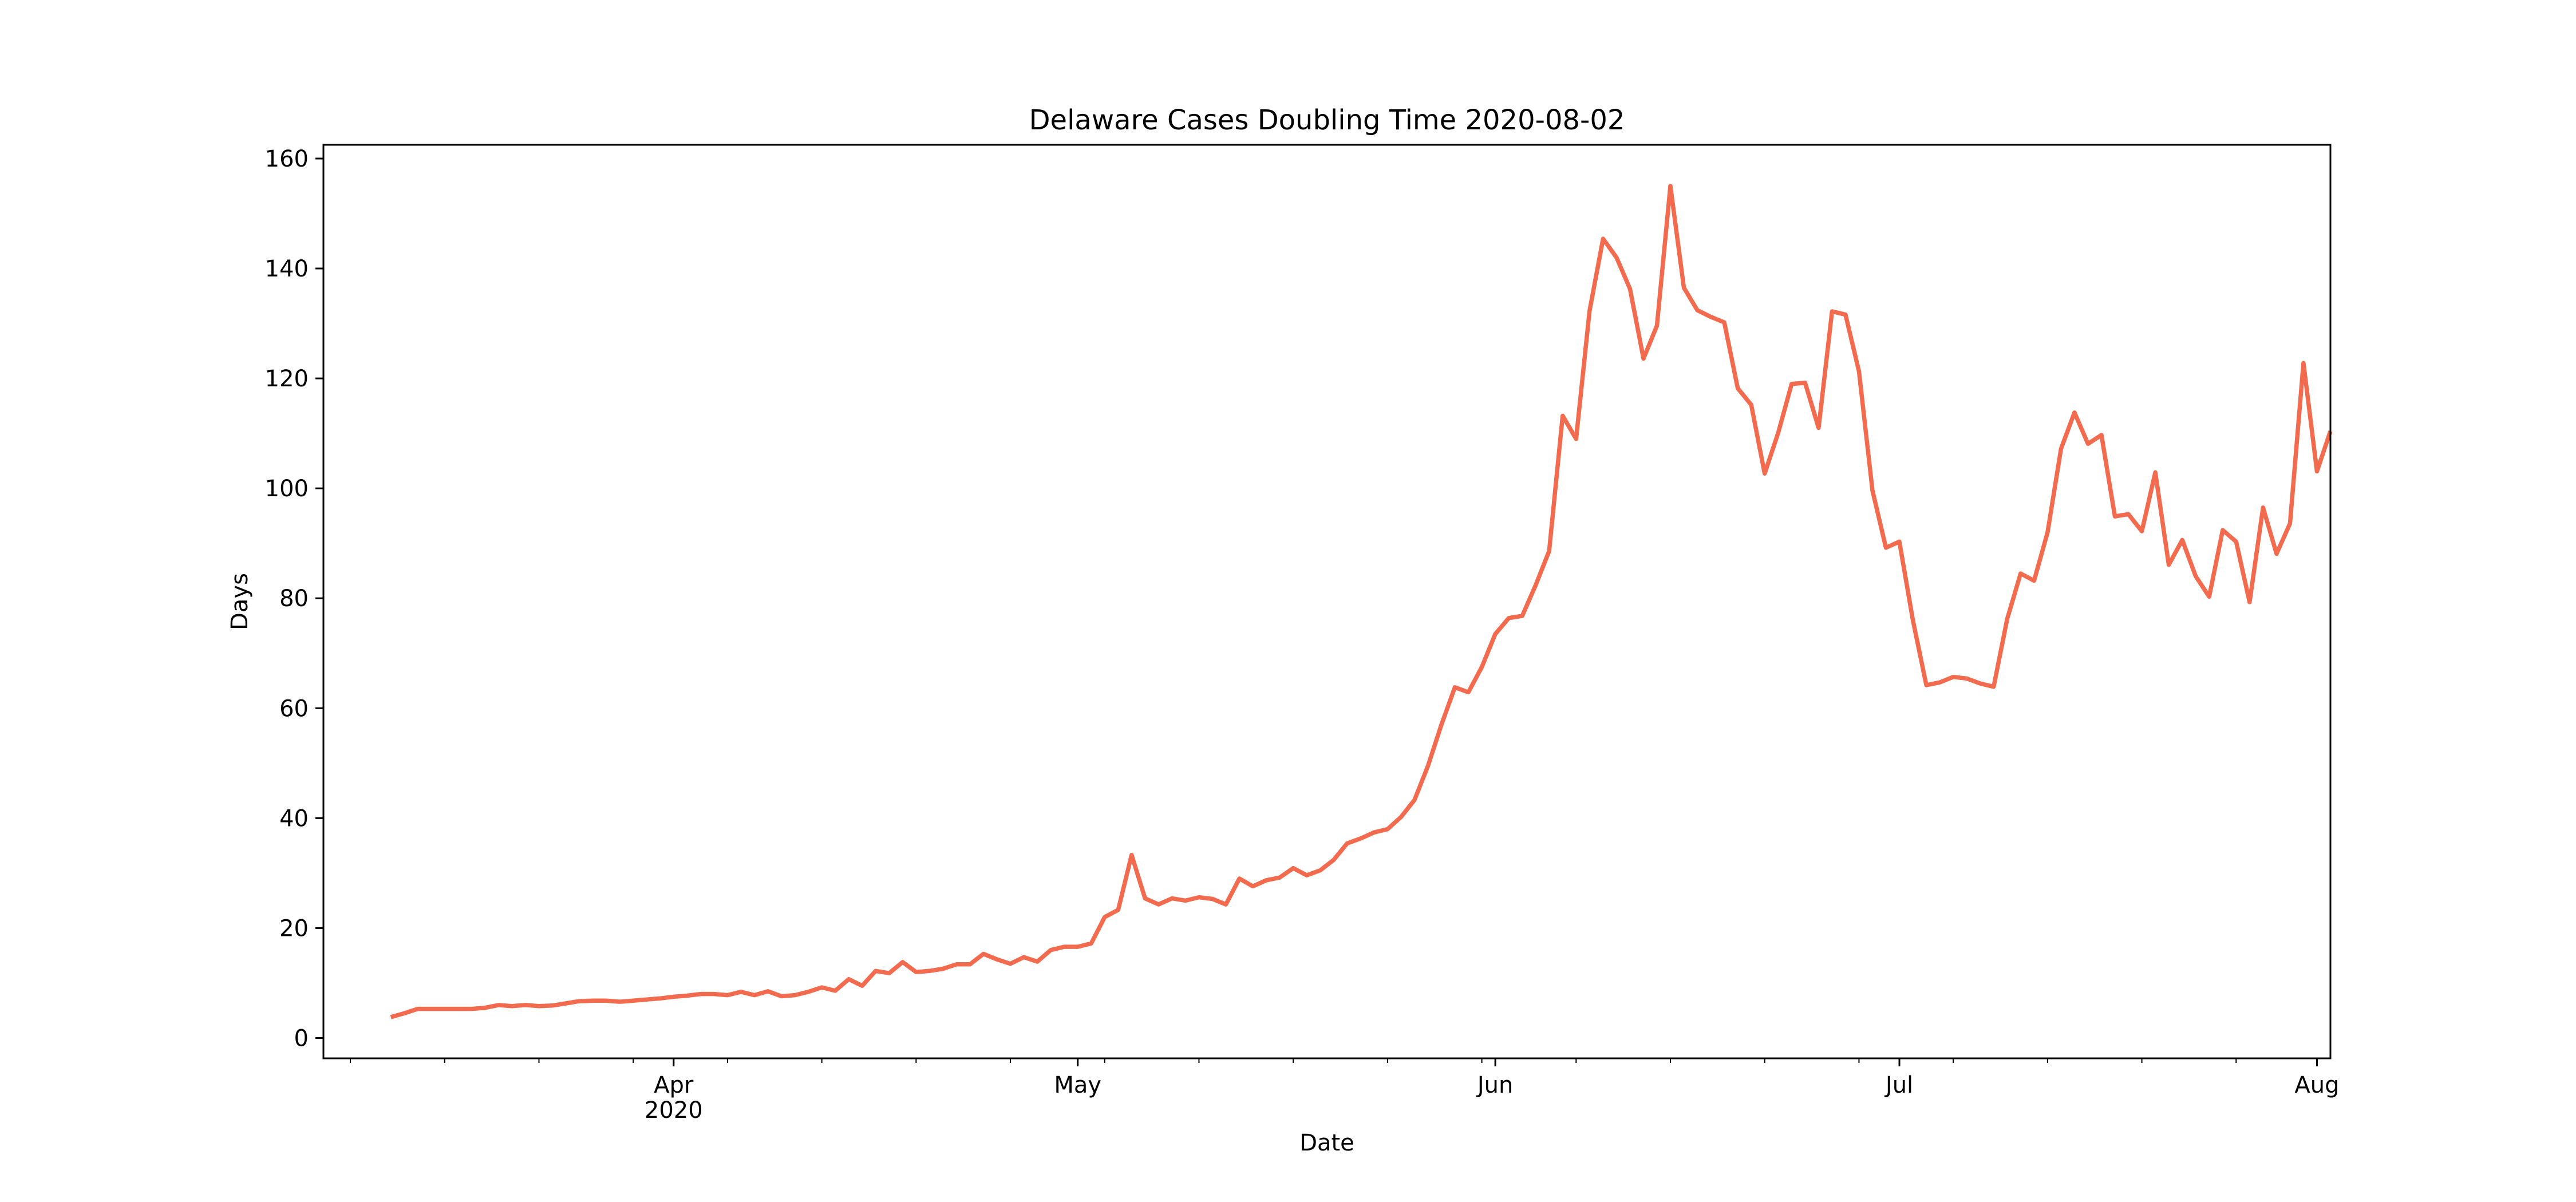 The width and height of the screenshot is (2576, 1202). What do you see at coordinates (1495, 1085) in the screenshot?
I see `x-tick-label: Jun` at bounding box center [1495, 1085].